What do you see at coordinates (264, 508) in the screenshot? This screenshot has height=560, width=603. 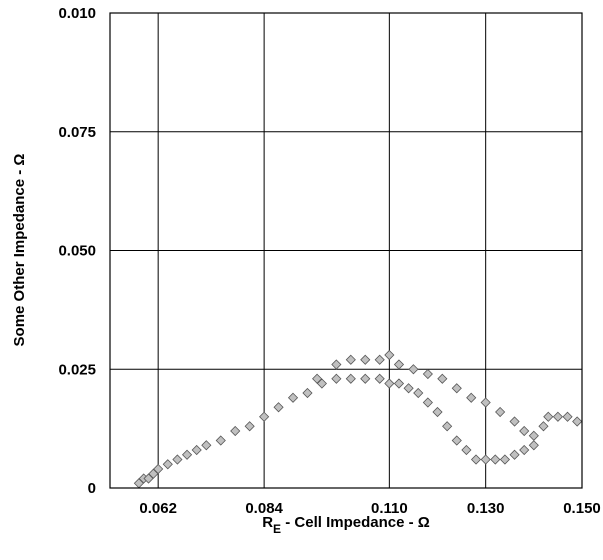 I see `x-tick-label: 0.084` at bounding box center [264, 508].